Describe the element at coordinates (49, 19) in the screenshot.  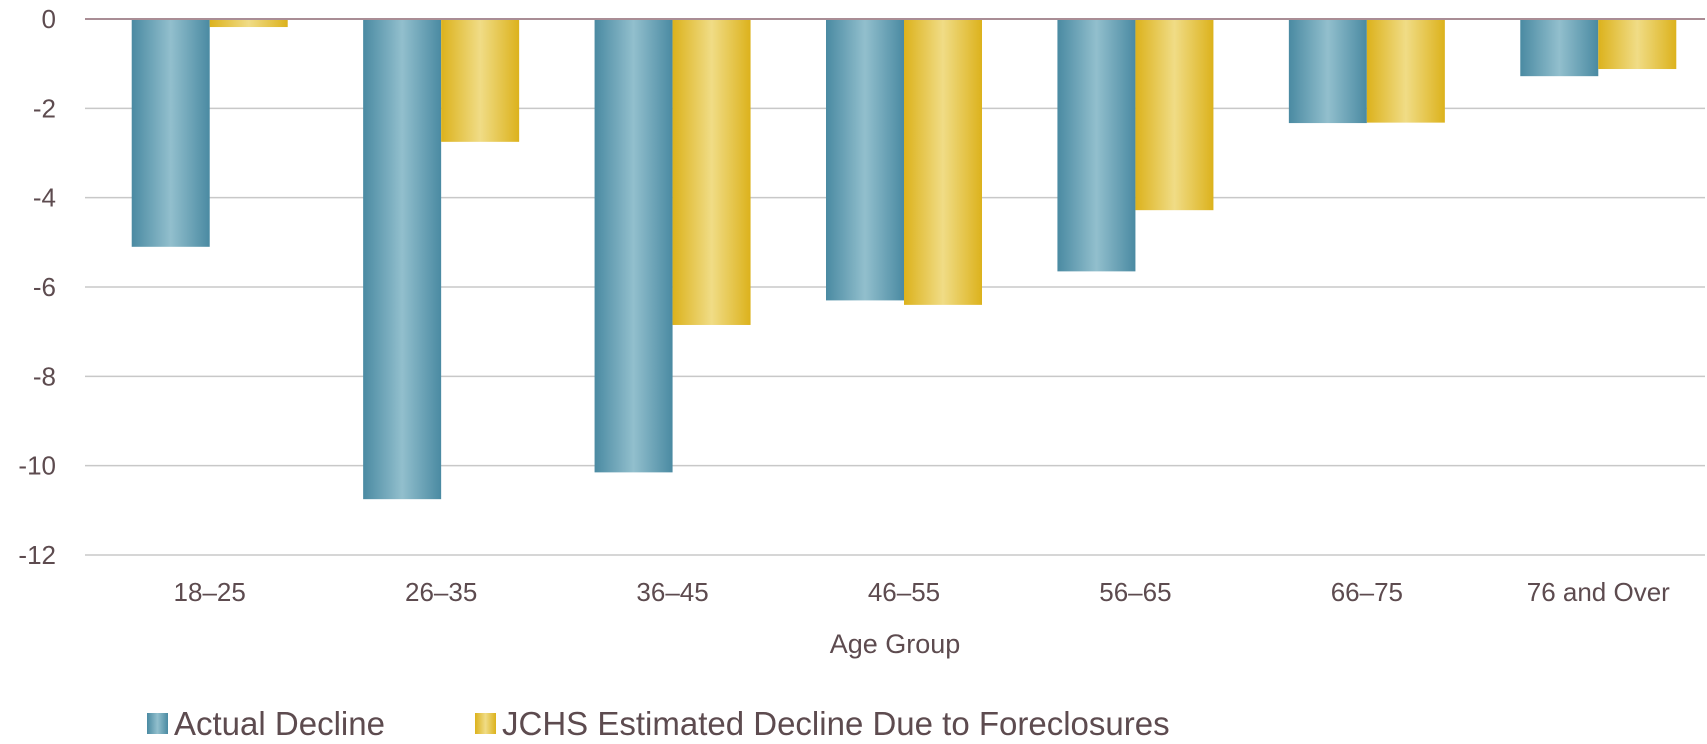
I see `y-tick-label: 0` at that location.